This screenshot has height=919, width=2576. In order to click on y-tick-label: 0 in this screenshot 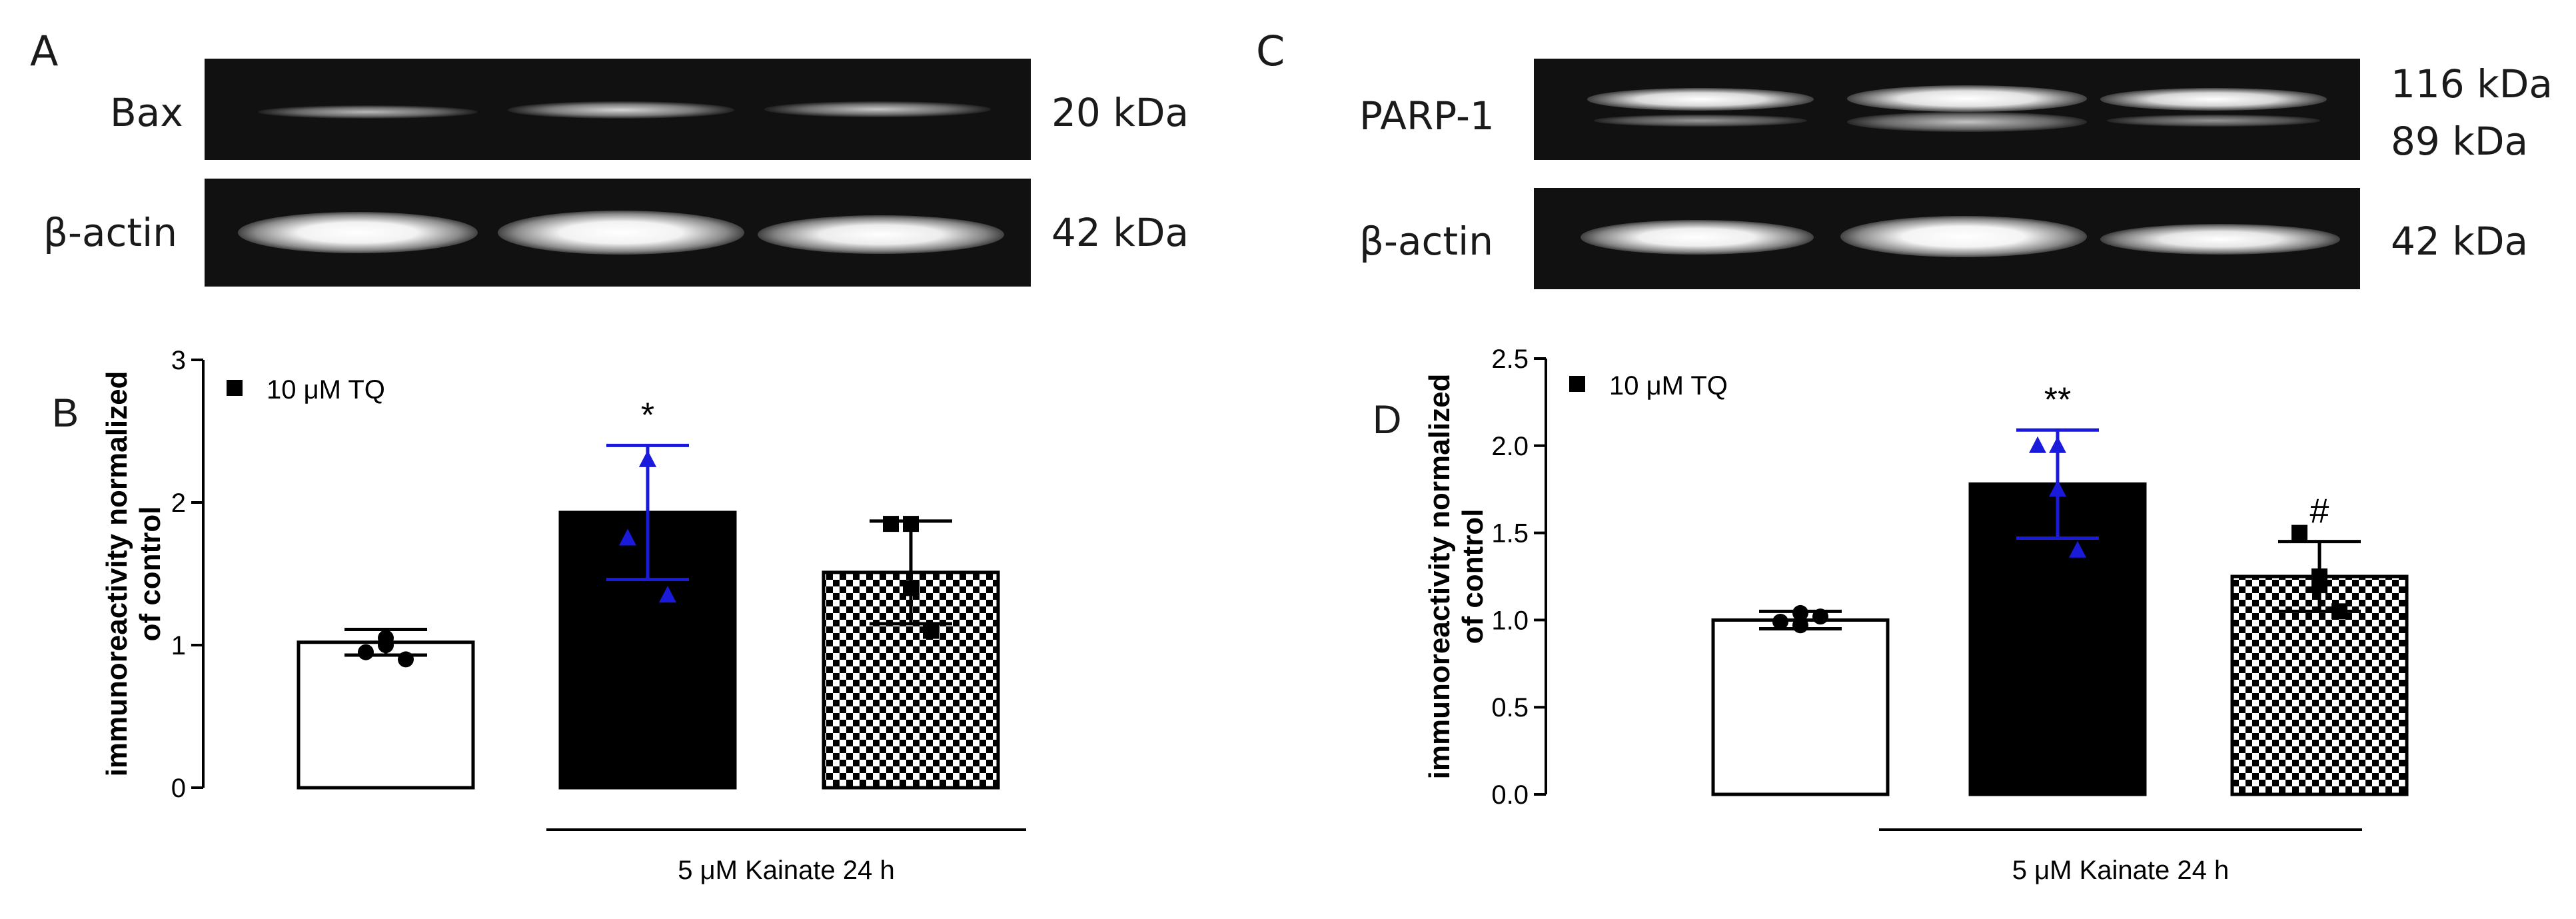, I will do `click(179, 788)`.